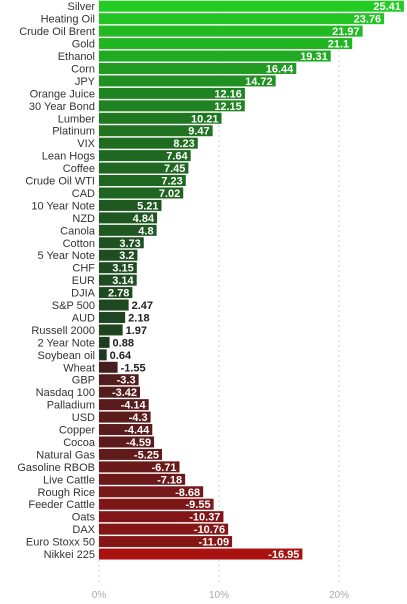 The image size is (407, 604). Describe the element at coordinates (60, 182) in the screenshot. I see `category-label: Crude Oil WTI` at that location.